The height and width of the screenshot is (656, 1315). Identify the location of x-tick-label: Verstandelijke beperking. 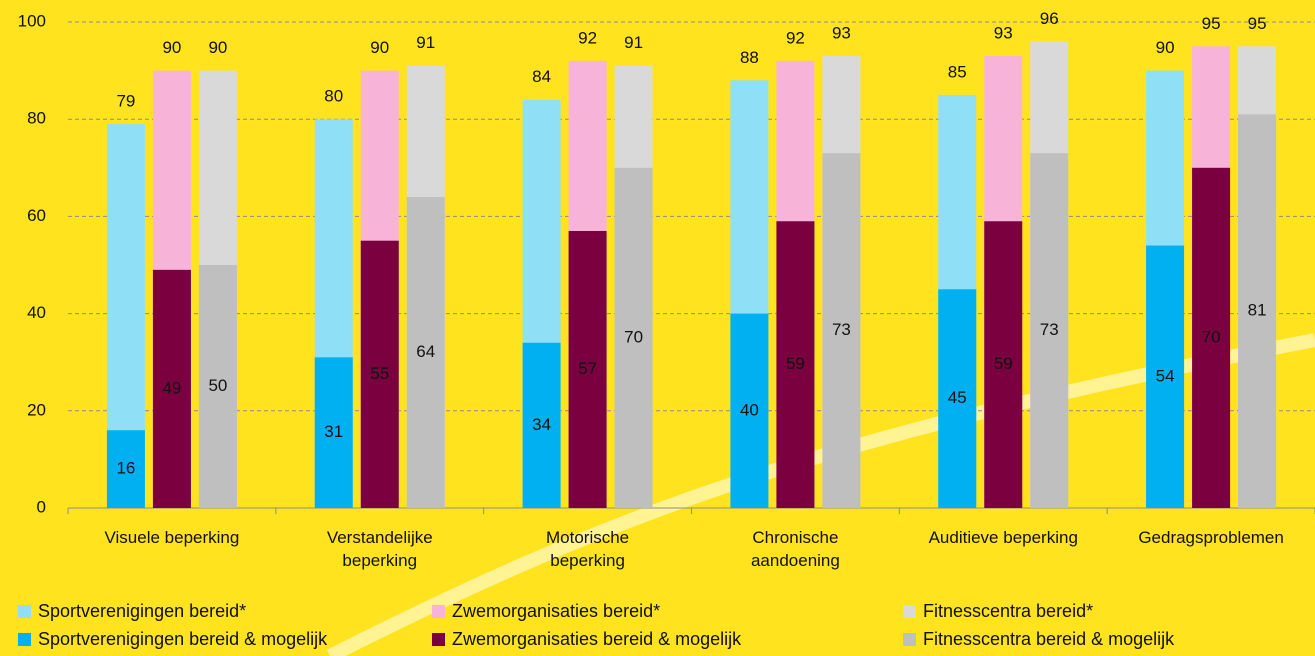
(379, 549).